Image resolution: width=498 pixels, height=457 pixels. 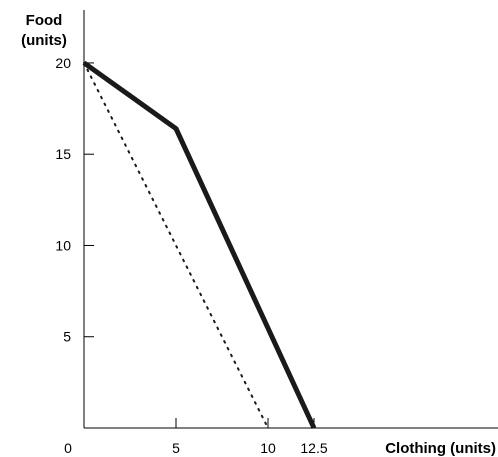 What do you see at coordinates (313, 448) in the screenshot?
I see `x-tick-label: 12.5` at bounding box center [313, 448].